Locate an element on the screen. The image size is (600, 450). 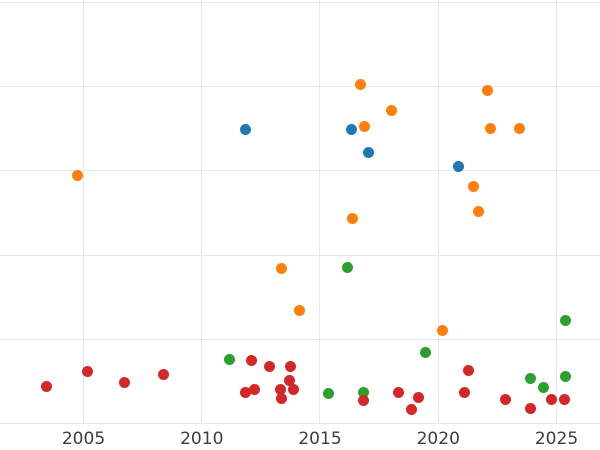
x-tick-label: 2010 is located at coordinates (202, 439).